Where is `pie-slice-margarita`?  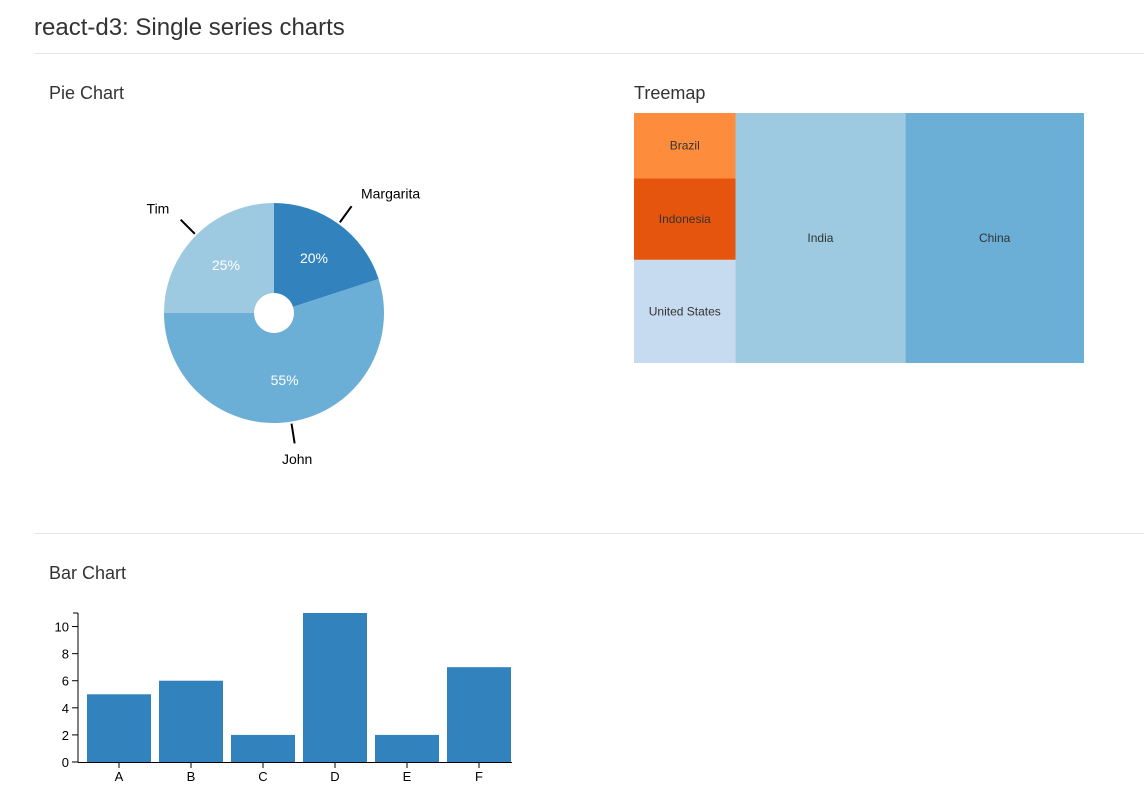
pie-slice-margarita is located at coordinates (326, 255).